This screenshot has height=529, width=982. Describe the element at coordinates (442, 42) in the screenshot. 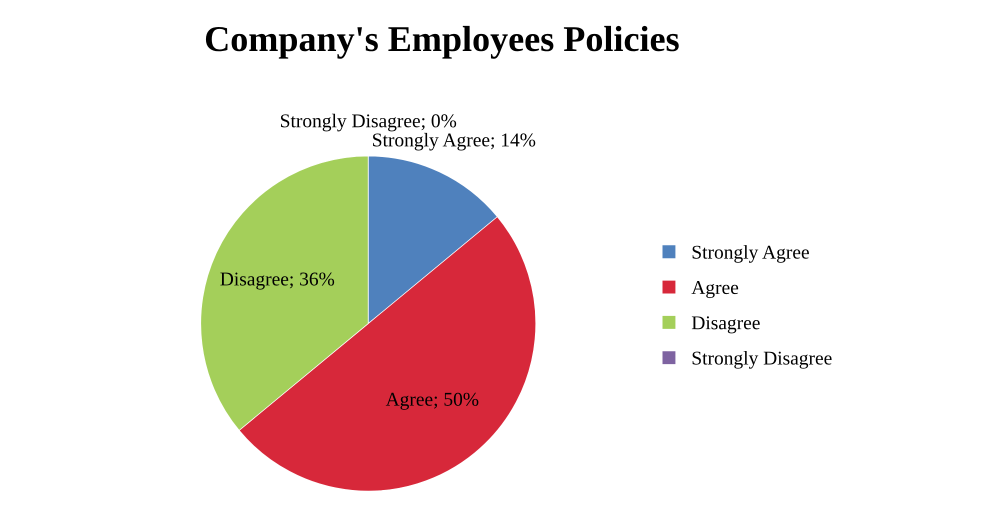

I see `chart-title: Company's Employees Policies` at that location.